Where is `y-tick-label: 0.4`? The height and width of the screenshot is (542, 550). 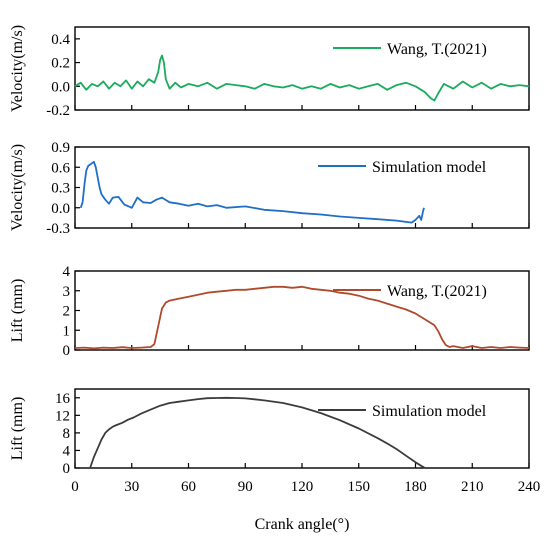
y-tick-label: 0.4 is located at coordinates (60, 40).